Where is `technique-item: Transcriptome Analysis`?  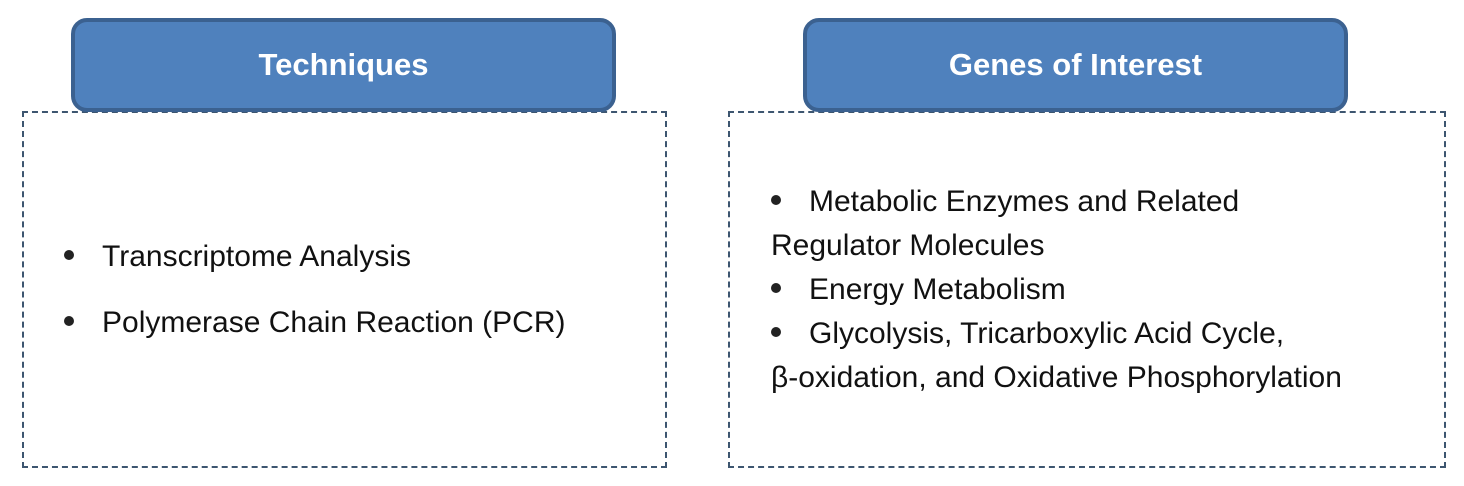
technique-item: Transcriptome Analysis is located at coordinates (237, 257).